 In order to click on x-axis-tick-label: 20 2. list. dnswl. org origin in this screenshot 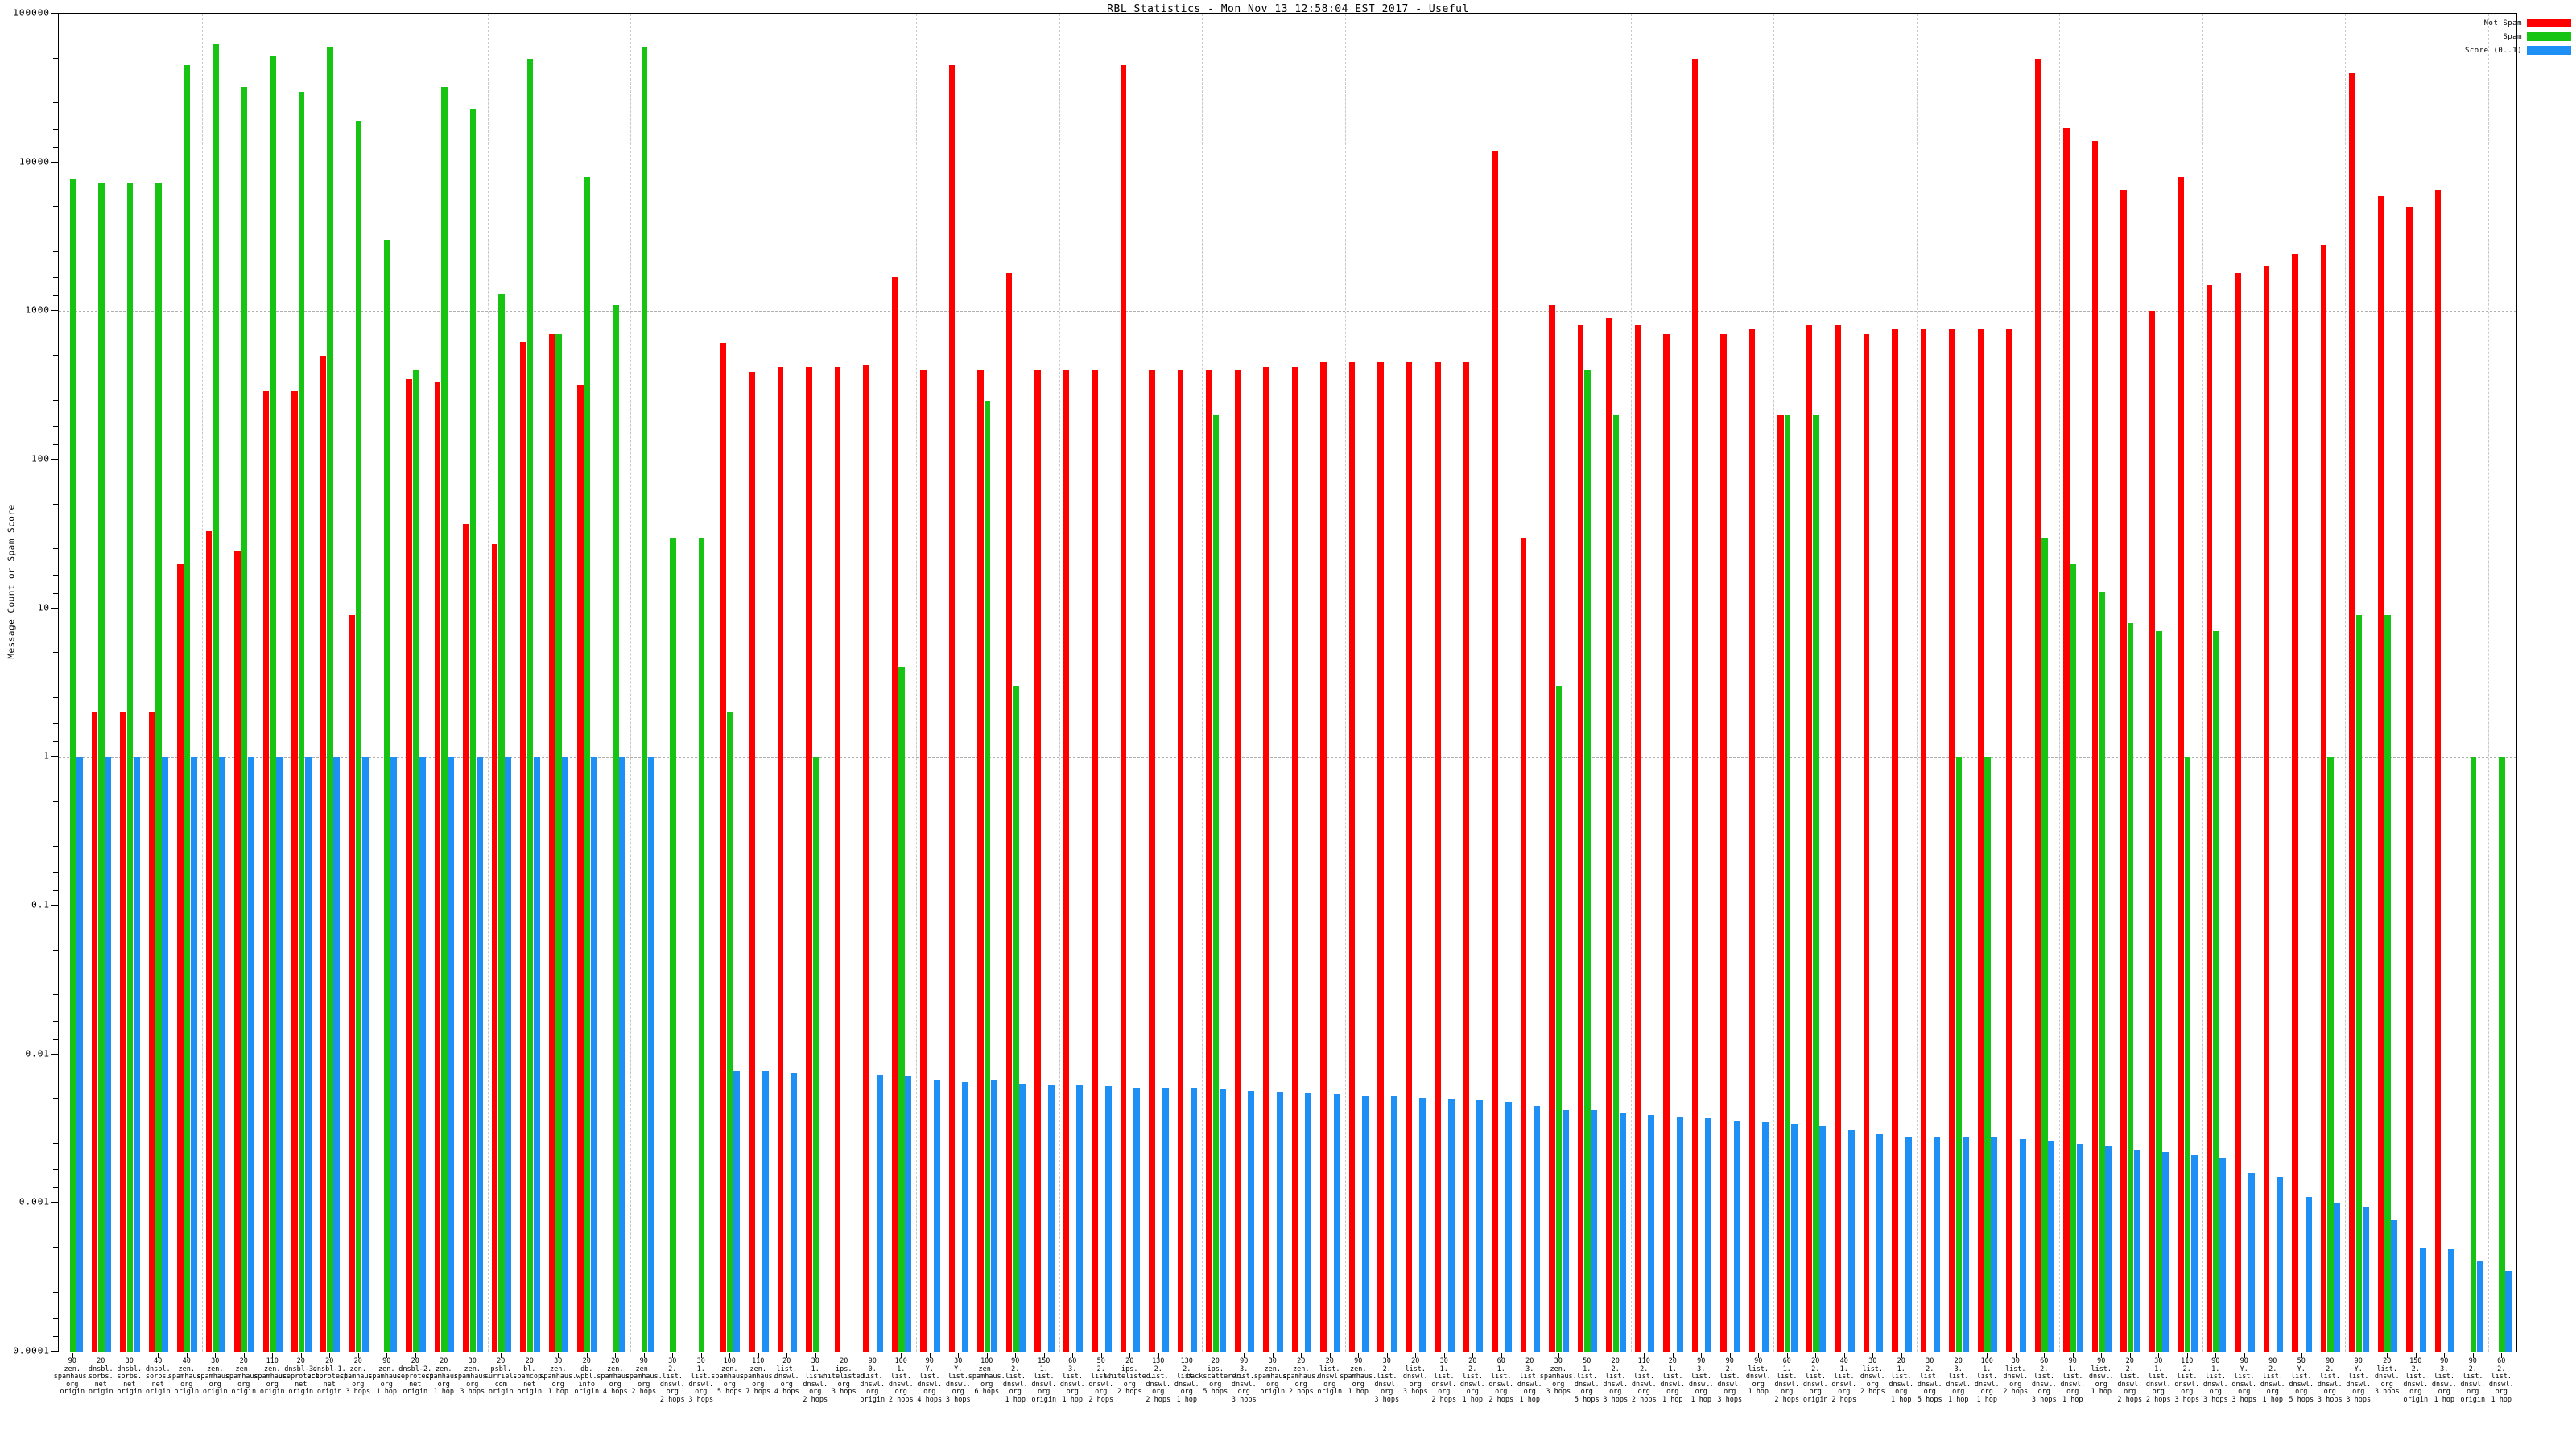, I will do `click(1815, 1380)`.